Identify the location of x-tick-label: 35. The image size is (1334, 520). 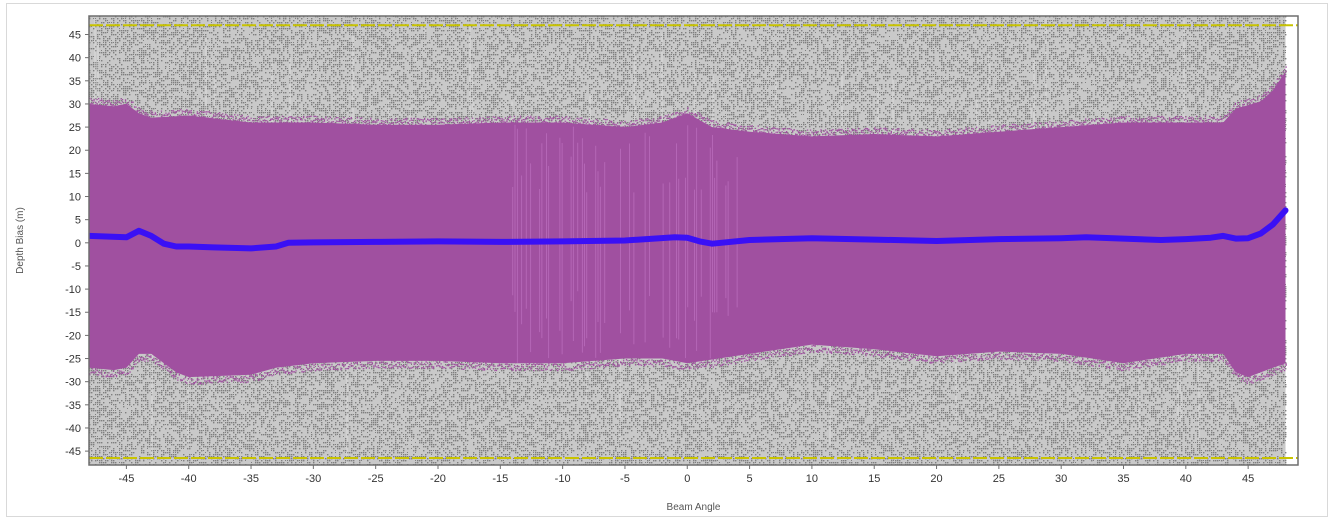
(1123, 479).